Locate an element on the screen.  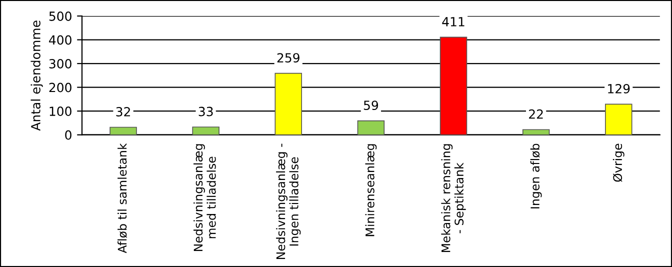
y-tick-label: 400 is located at coordinates (60, 40).